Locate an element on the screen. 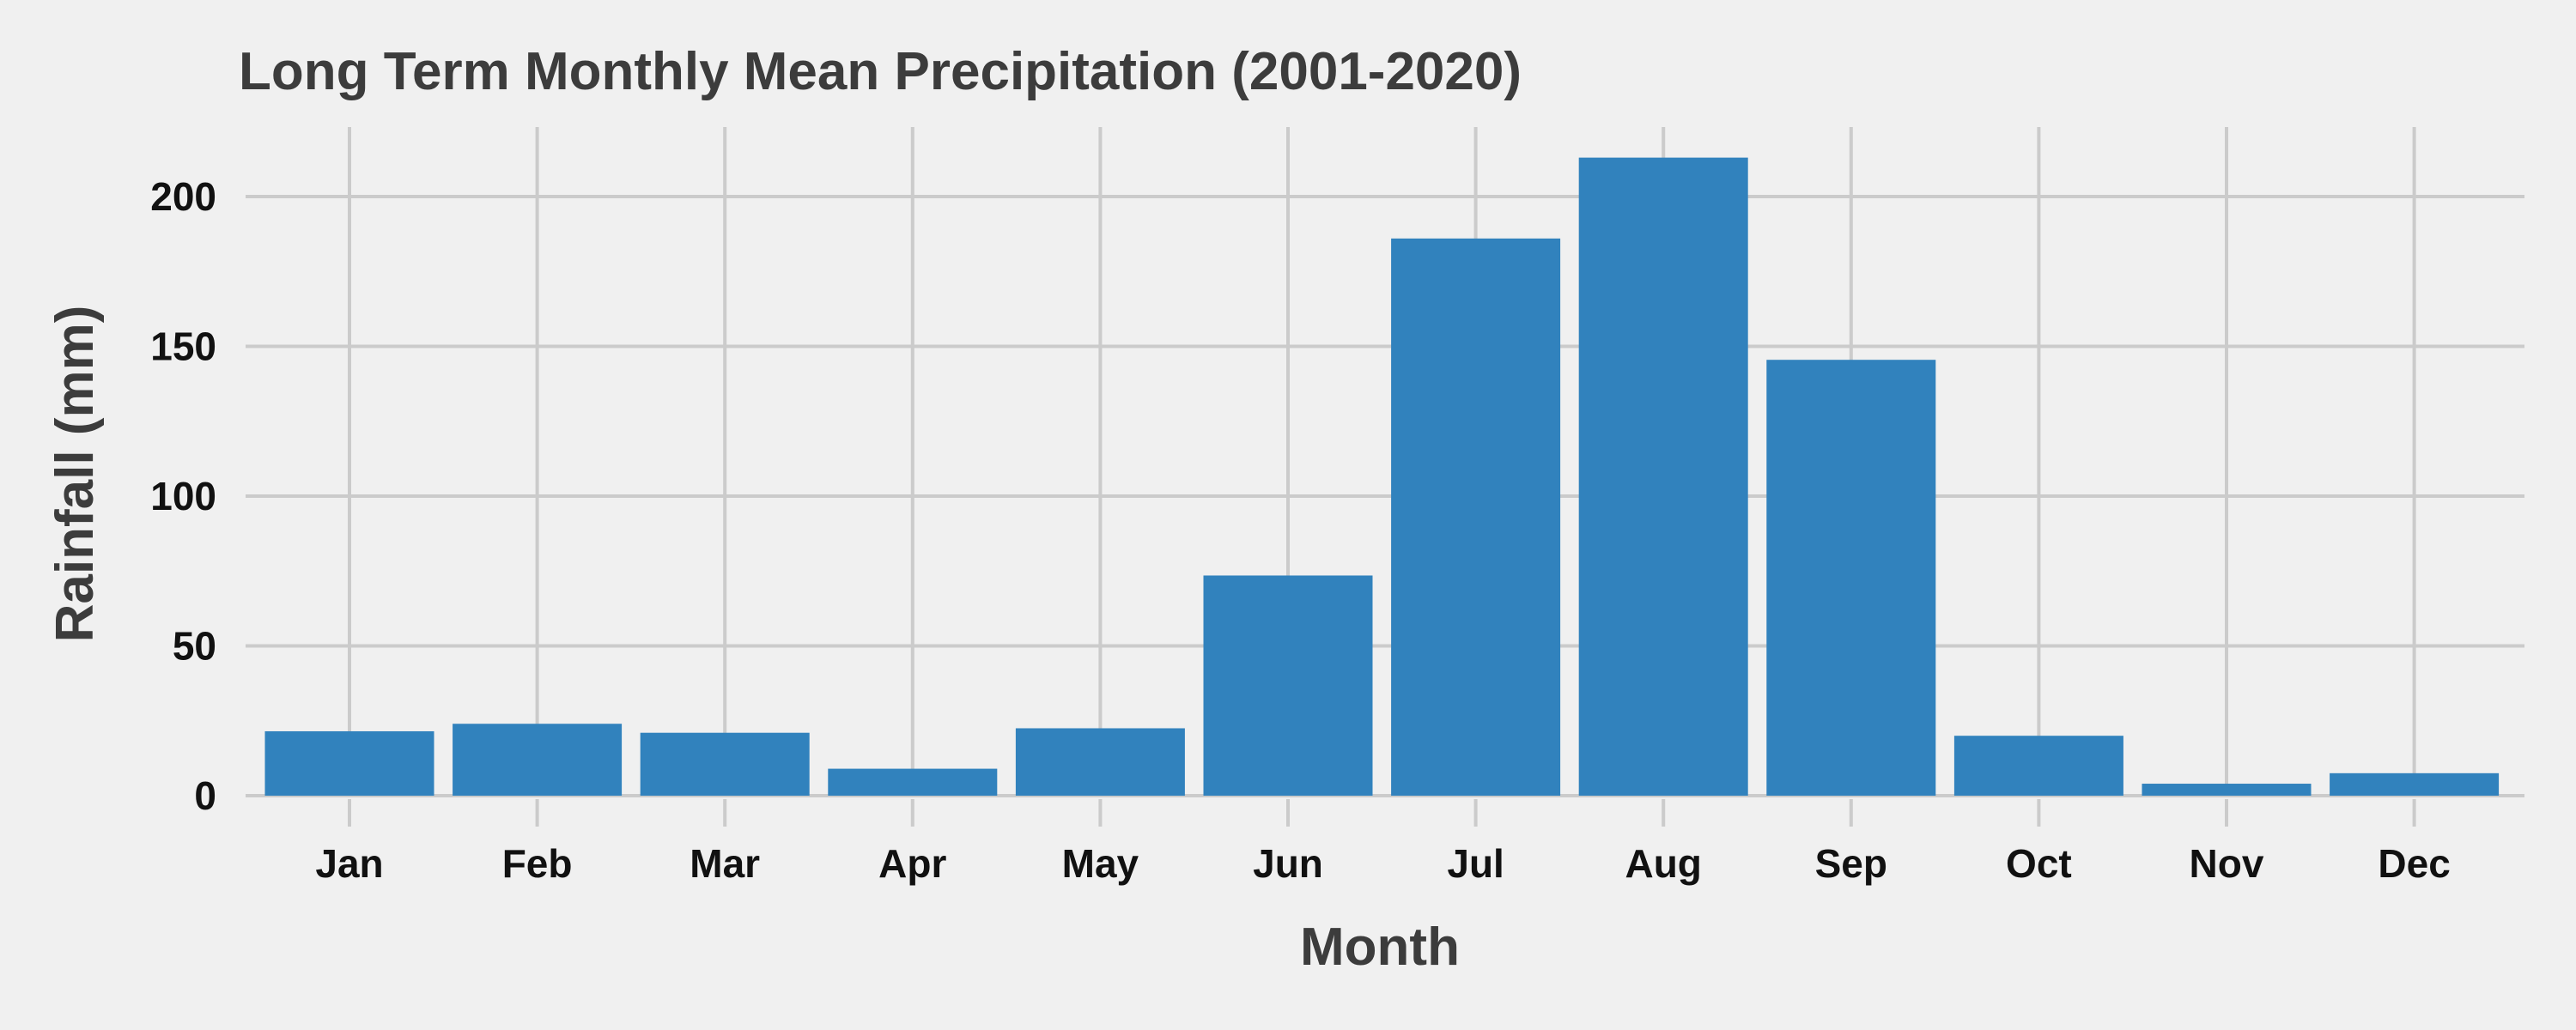  y-tick-label: 100 is located at coordinates (183, 496).